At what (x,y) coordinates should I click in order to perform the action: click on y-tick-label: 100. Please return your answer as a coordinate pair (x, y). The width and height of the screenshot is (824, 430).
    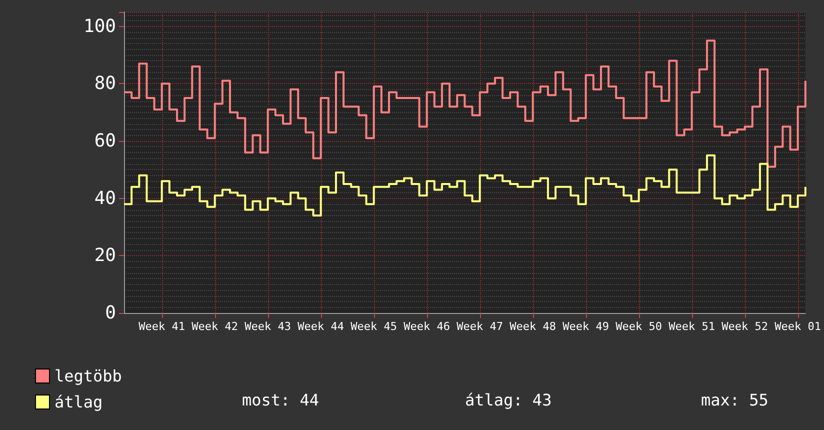
    Looking at the image, I should click on (99, 26).